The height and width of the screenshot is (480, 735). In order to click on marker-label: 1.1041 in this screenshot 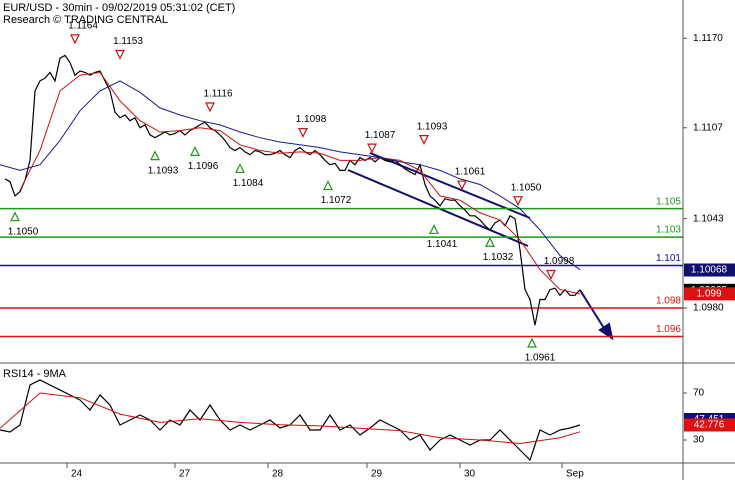, I will do `click(442, 244)`.